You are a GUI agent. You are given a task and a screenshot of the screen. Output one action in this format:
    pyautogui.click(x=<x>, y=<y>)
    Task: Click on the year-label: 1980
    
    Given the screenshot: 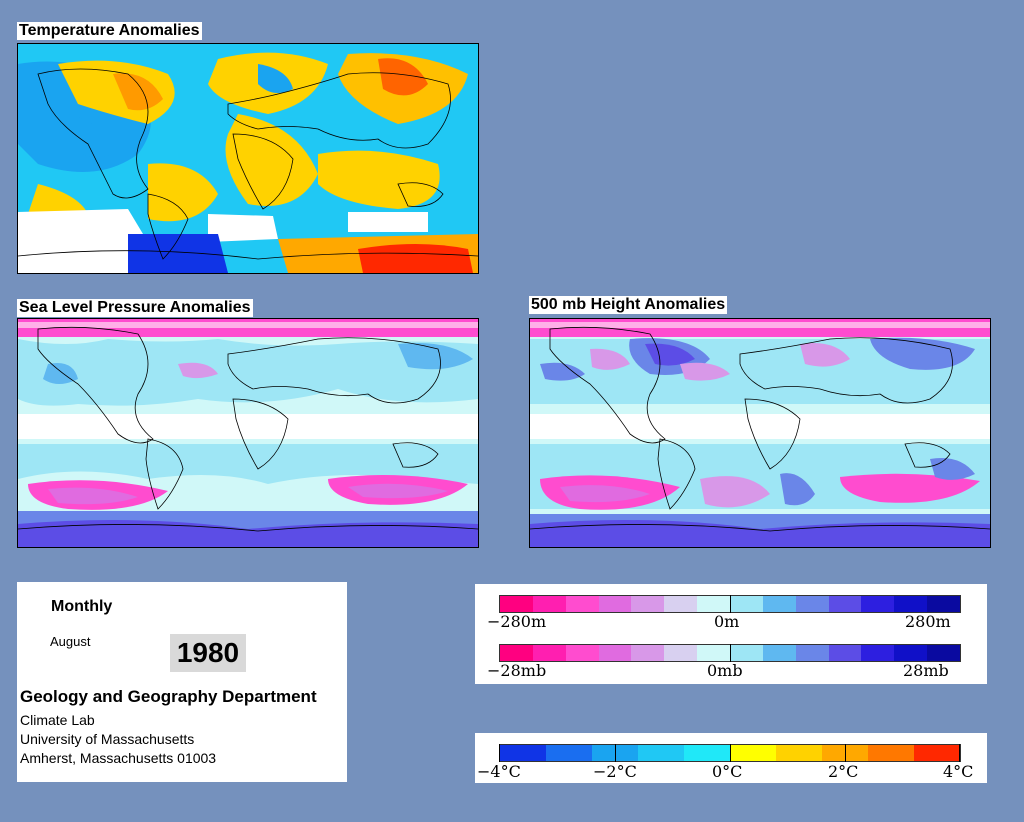 What is the action you would take?
    pyautogui.click(x=208, y=653)
    